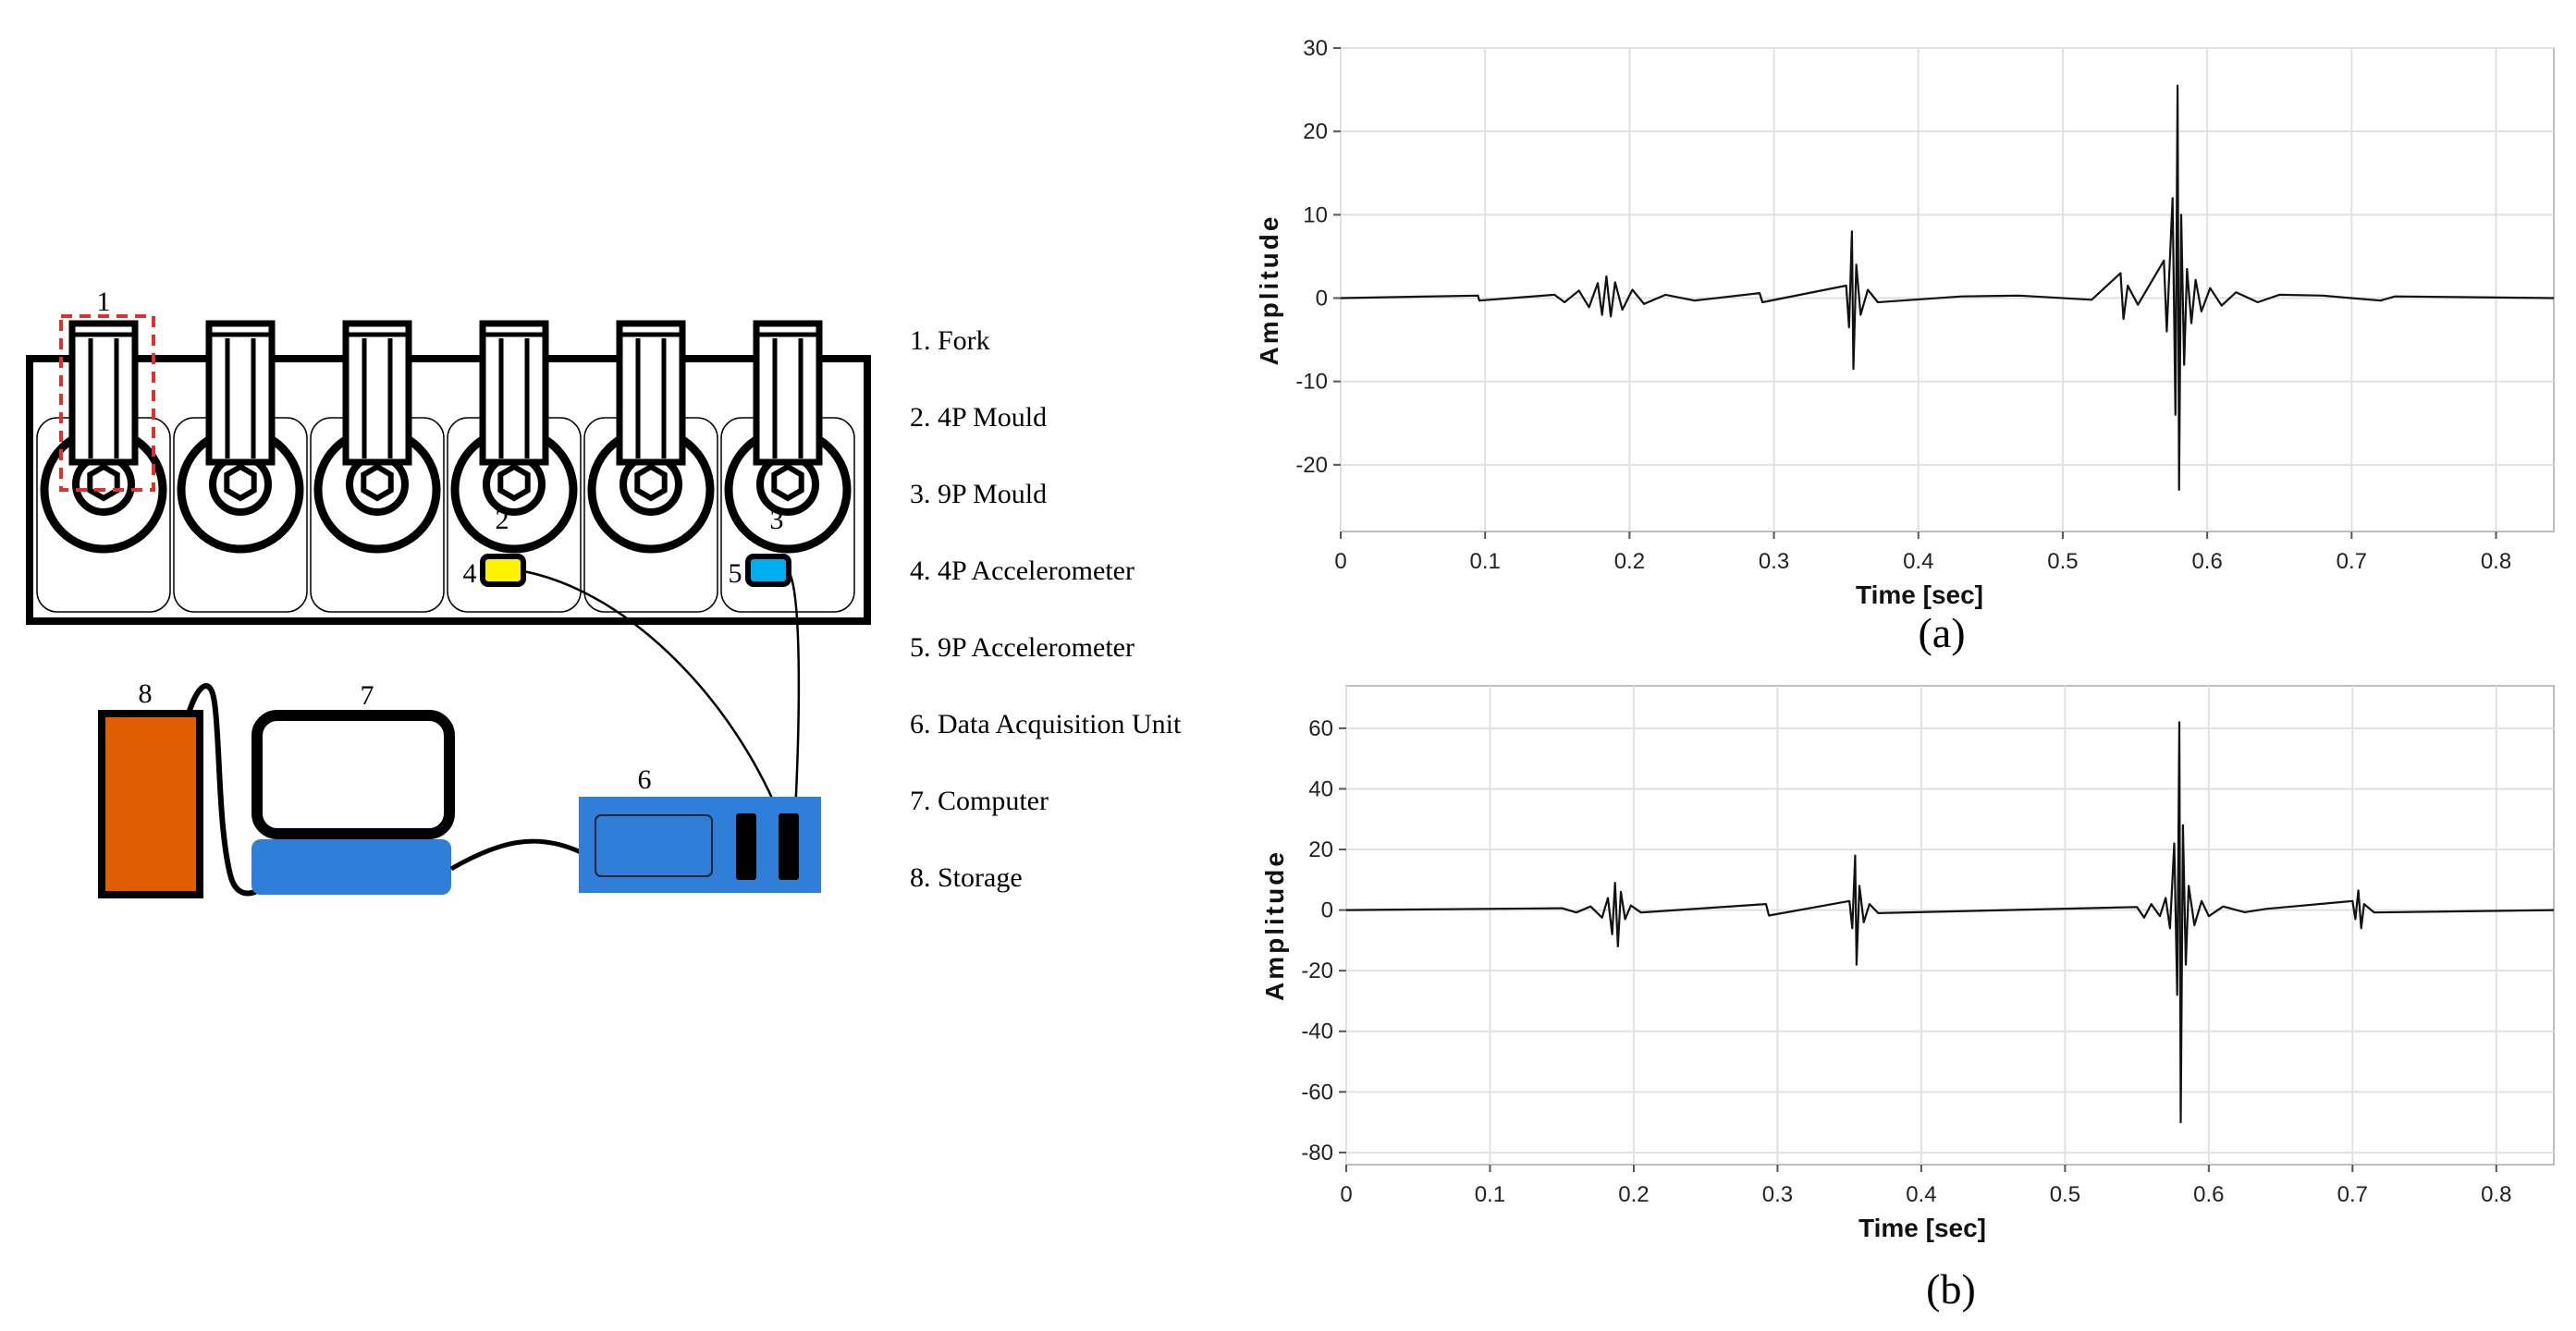 This screenshot has width=2576, height=1331. I want to click on y-tick-label: 40, so click(1320, 788).